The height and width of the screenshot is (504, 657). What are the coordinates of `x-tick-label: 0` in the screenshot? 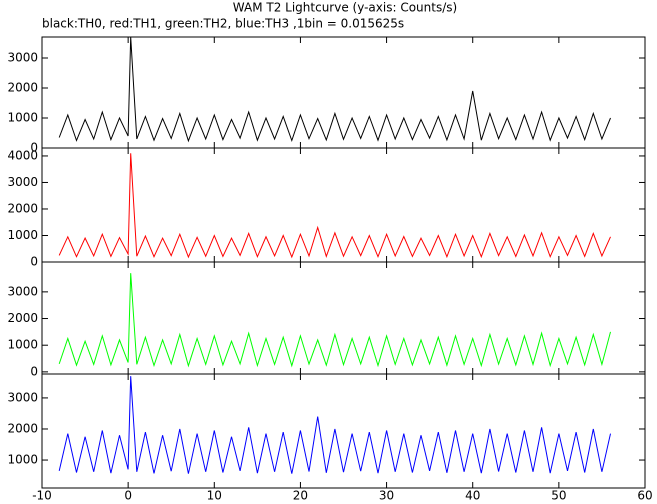 It's located at (128, 496).